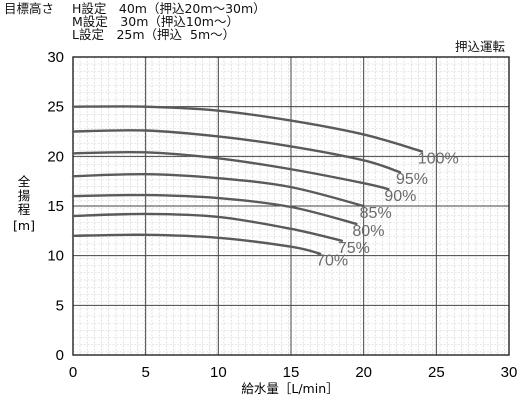 The height and width of the screenshot is (401, 522). I want to click on y-axis-label-char-1: 全, so click(24, 181).